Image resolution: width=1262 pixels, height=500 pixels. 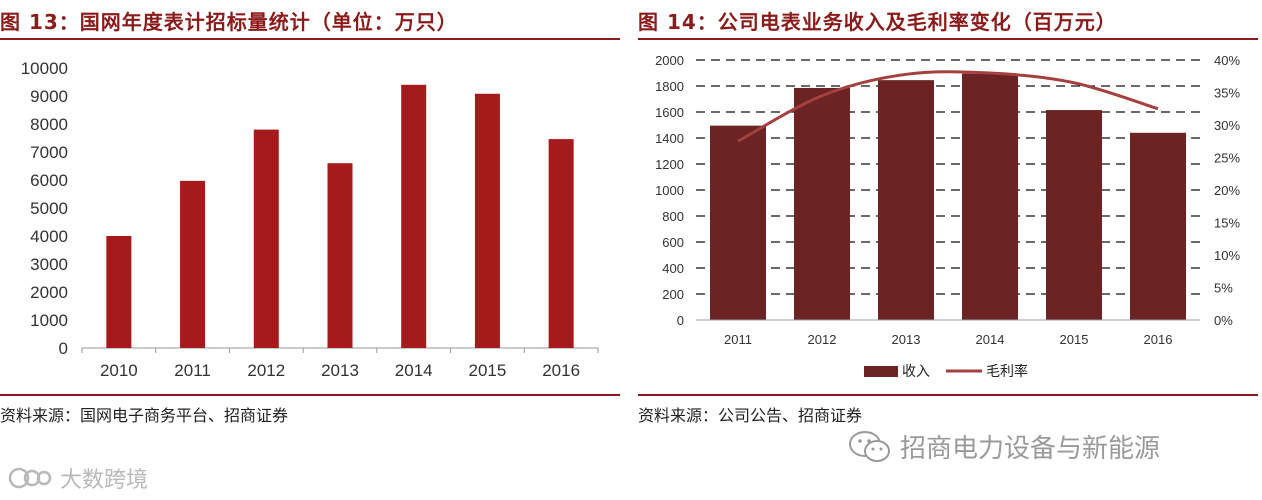 What do you see at coordinates (673, 294) in the screenshot?
I see `y-tick-label: 200` at bounding box center [673, 294].